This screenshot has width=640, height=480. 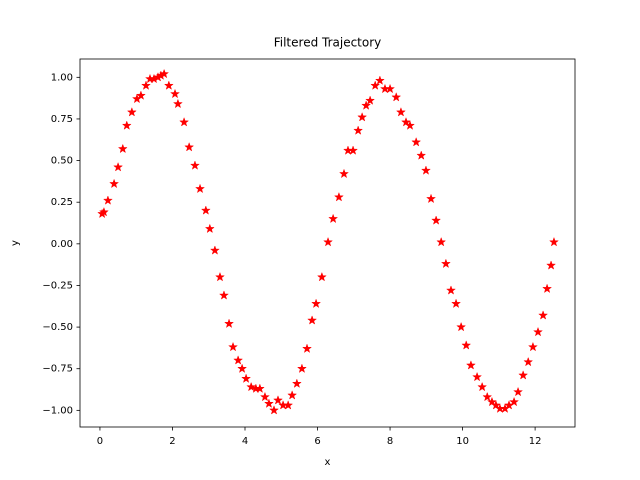 I want to click on y-axis-label: y, so click(x=15, y=243).